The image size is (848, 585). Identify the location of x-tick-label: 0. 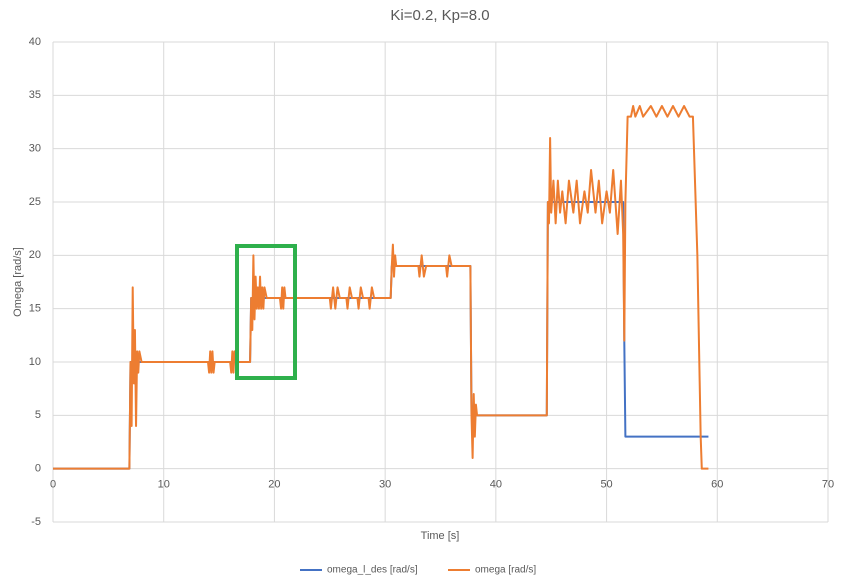
(53, 485).